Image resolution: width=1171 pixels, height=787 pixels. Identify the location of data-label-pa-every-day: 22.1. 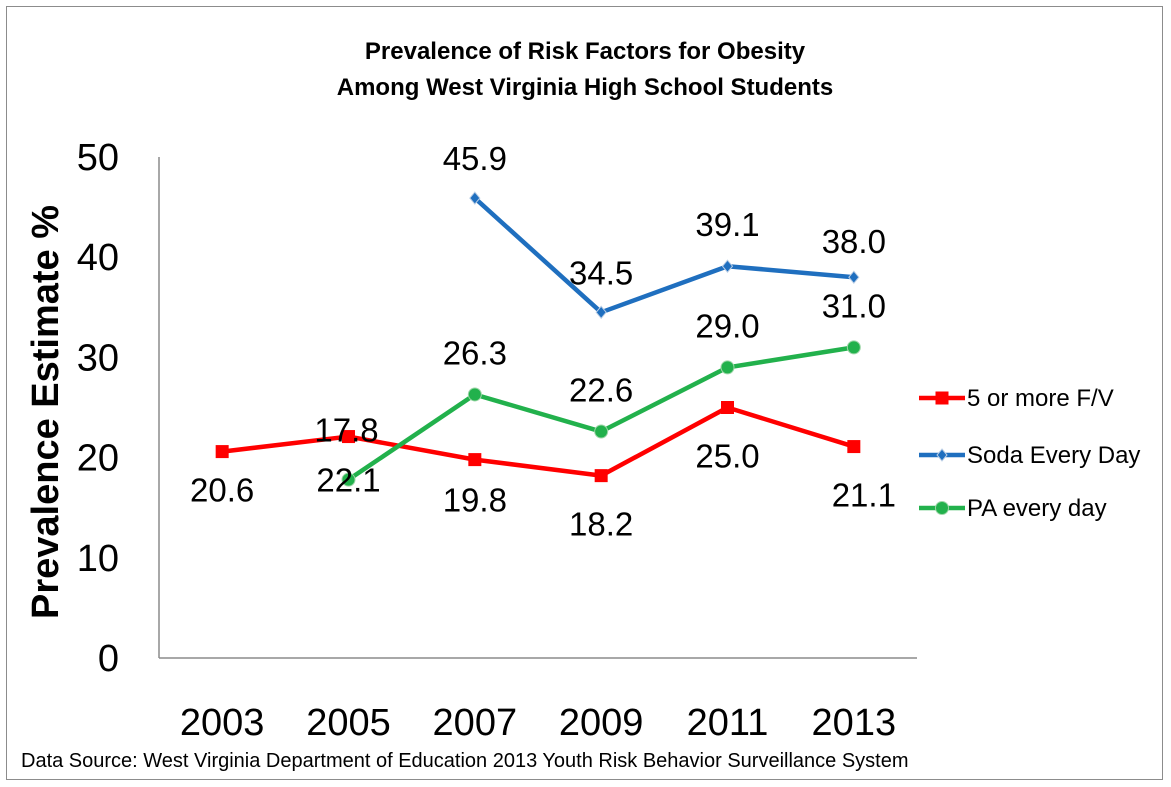
(348, 480).